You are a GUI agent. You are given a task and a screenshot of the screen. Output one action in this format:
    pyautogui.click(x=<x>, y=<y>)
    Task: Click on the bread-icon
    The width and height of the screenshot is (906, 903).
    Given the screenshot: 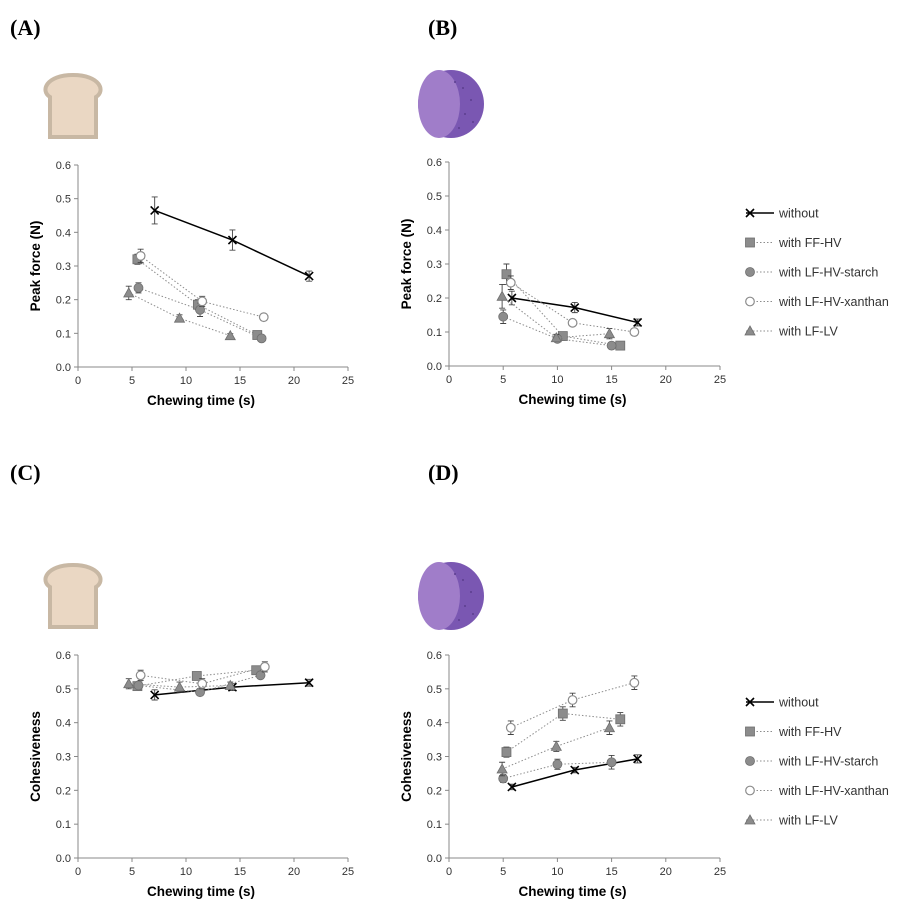 What is the action you would take?
    pyautogui.click(x=73, y=595)
    